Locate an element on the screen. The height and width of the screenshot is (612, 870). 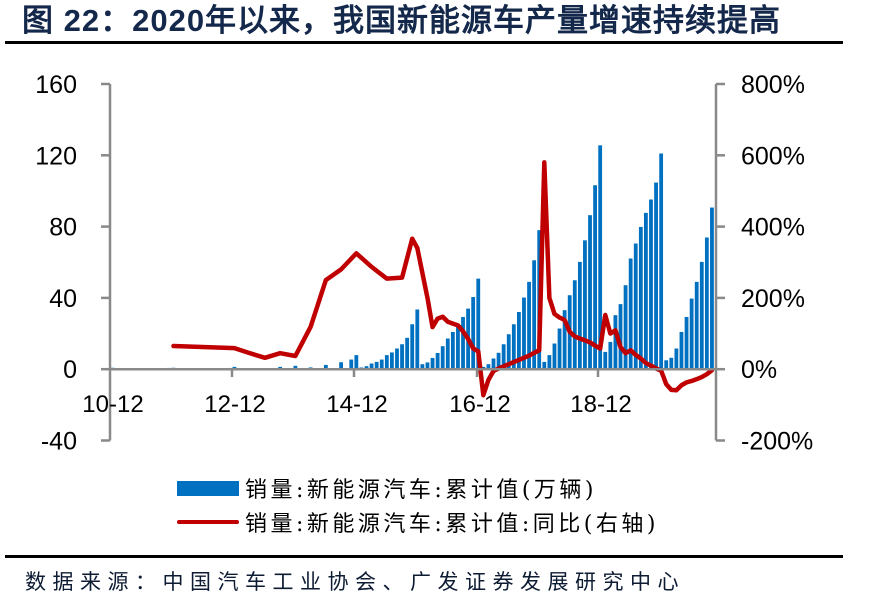
x-tick-label: 18-12 is located at coordinates (600, 404).